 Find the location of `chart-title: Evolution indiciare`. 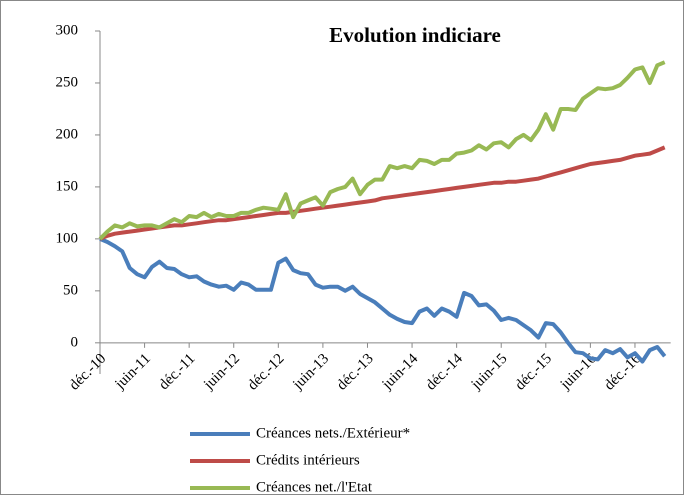

chart-title: Evolution indiciare is located at coordinates (415, 35).